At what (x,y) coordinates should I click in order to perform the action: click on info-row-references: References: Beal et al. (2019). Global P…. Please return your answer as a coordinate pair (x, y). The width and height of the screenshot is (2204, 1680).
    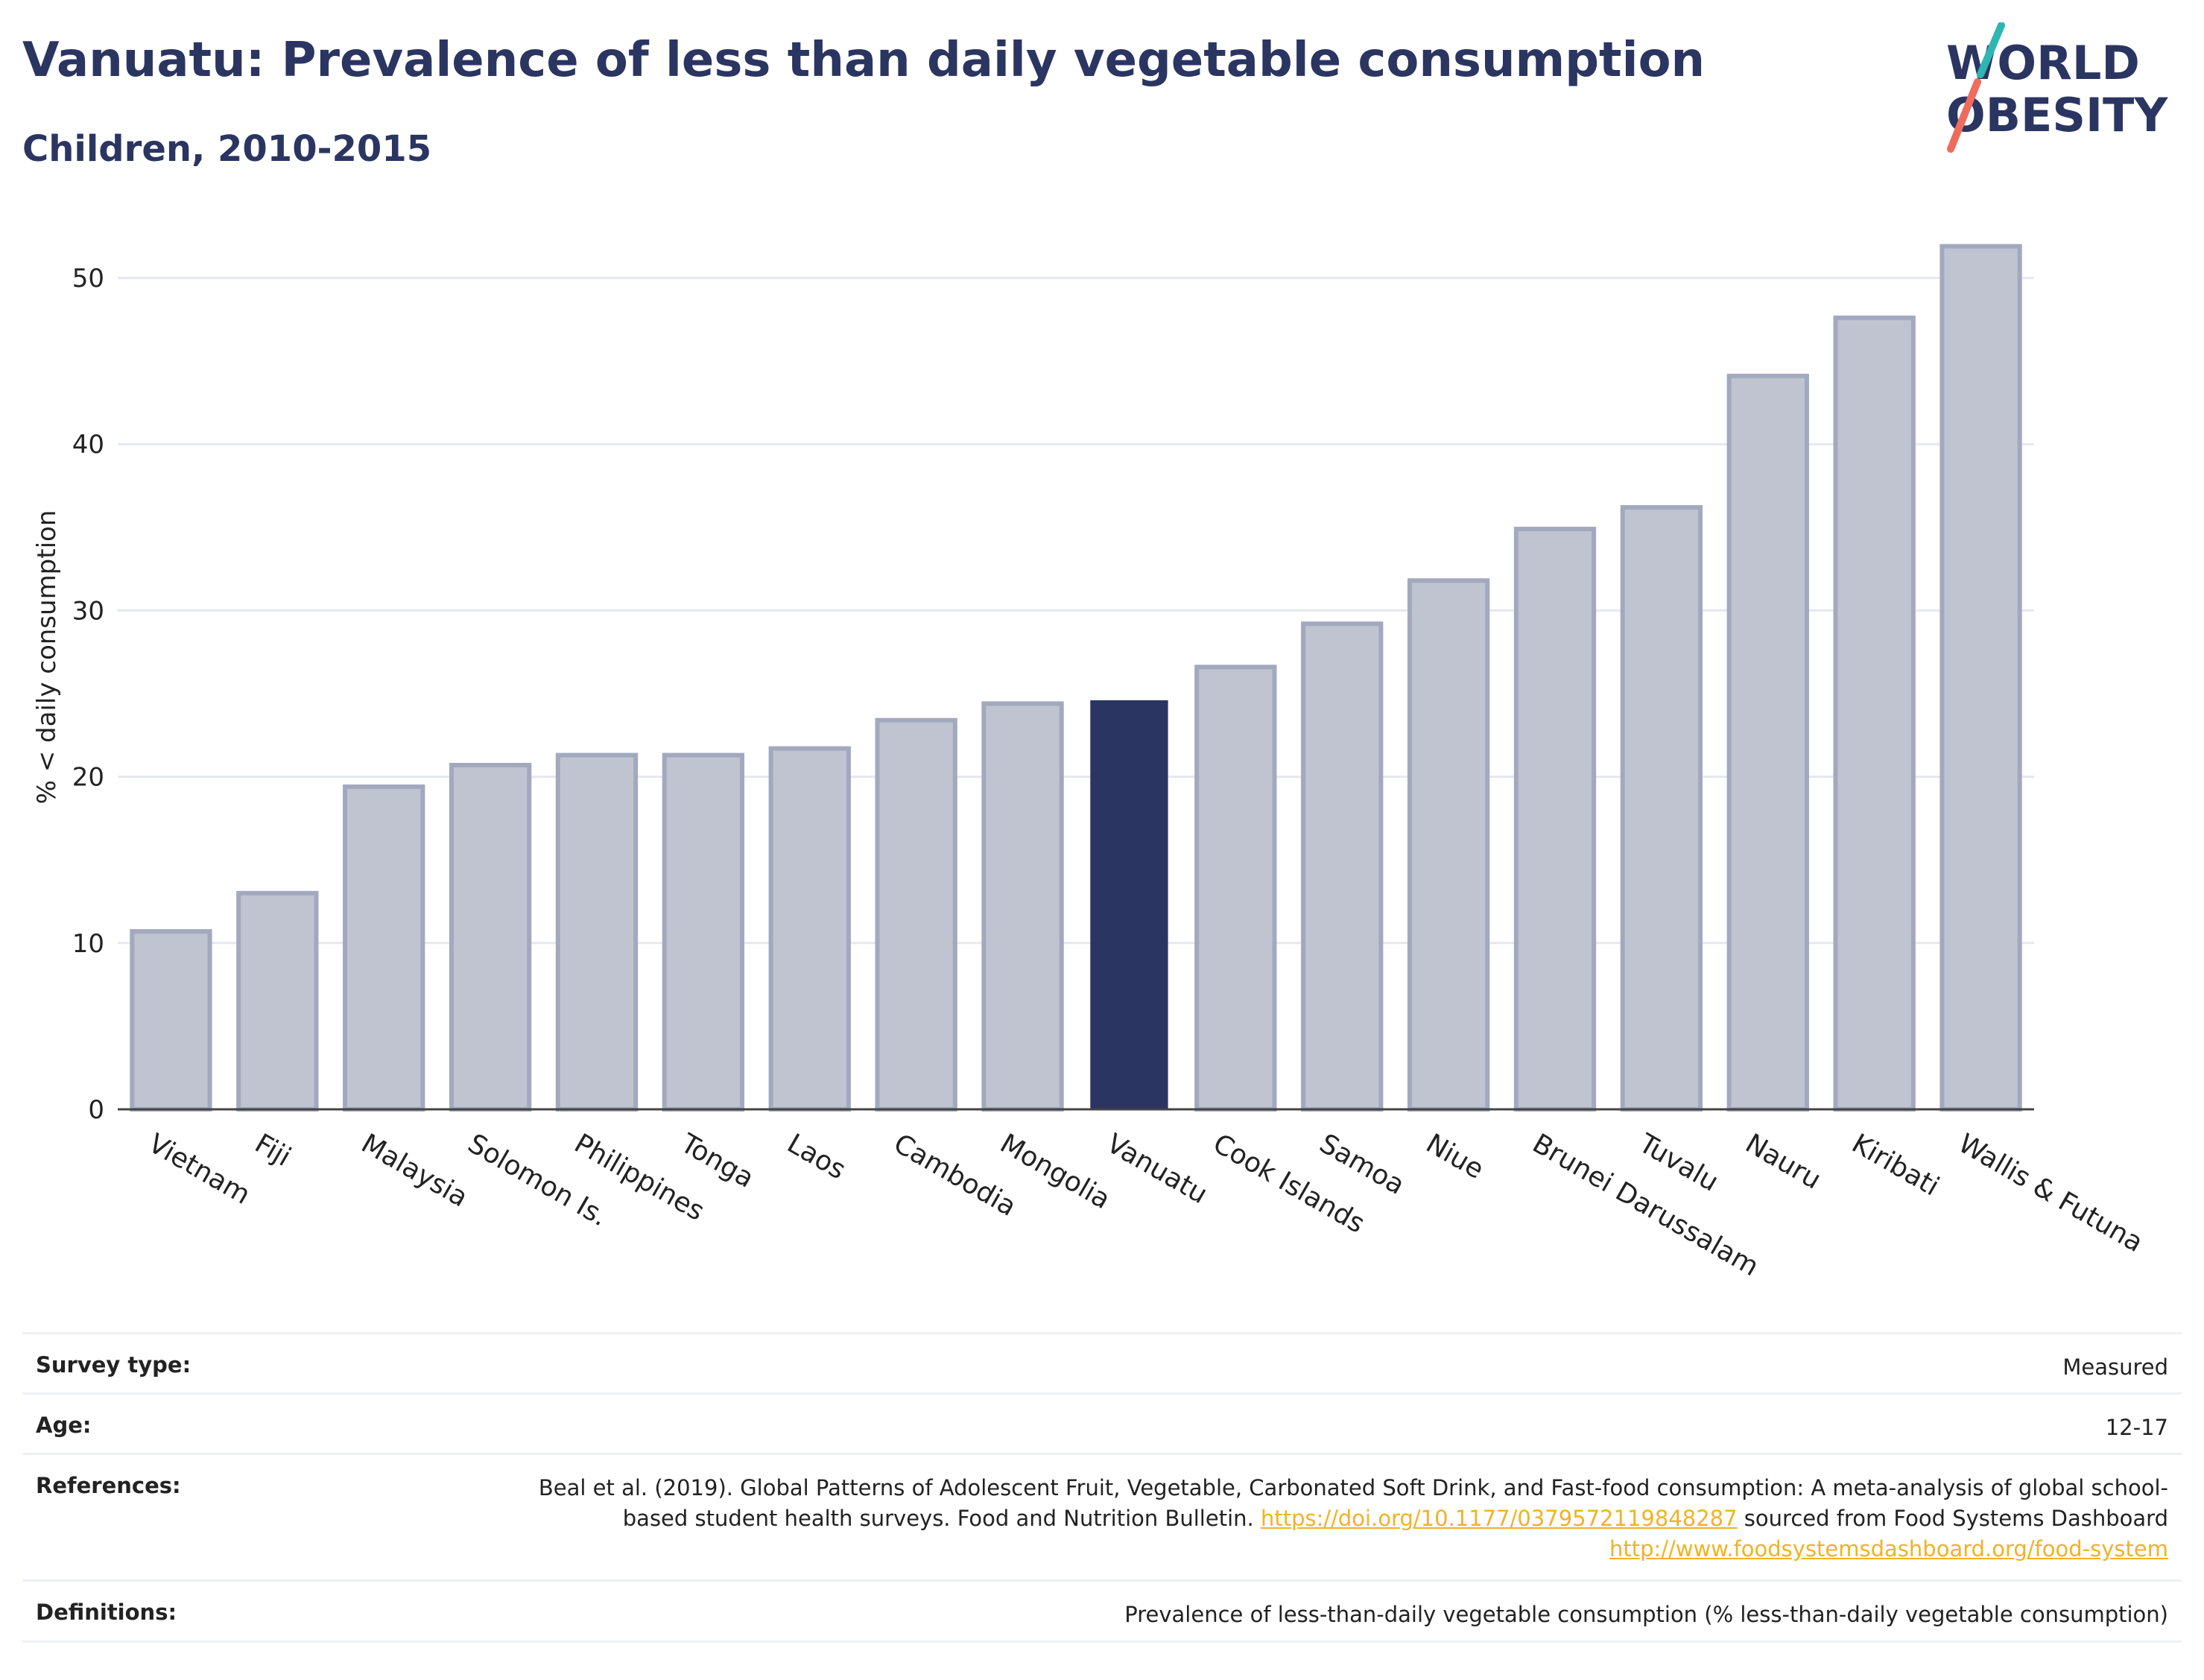
    Looking at the image, I should click on (1102, 1517).